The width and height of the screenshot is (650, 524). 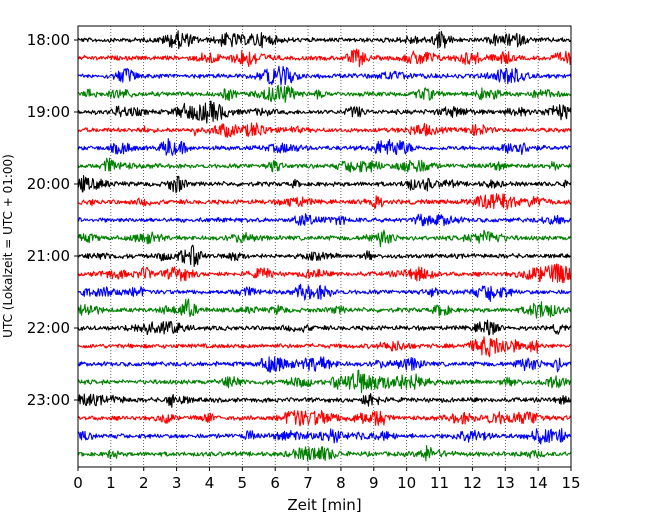 I want to click on x-tick-label: 0, so click(x=78, y=483).